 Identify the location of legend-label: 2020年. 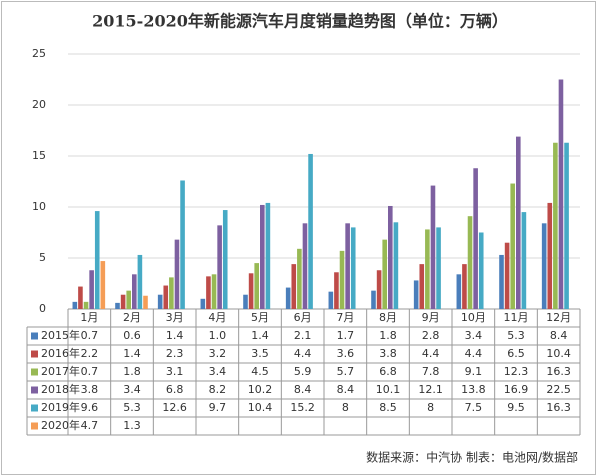
(60, 425).